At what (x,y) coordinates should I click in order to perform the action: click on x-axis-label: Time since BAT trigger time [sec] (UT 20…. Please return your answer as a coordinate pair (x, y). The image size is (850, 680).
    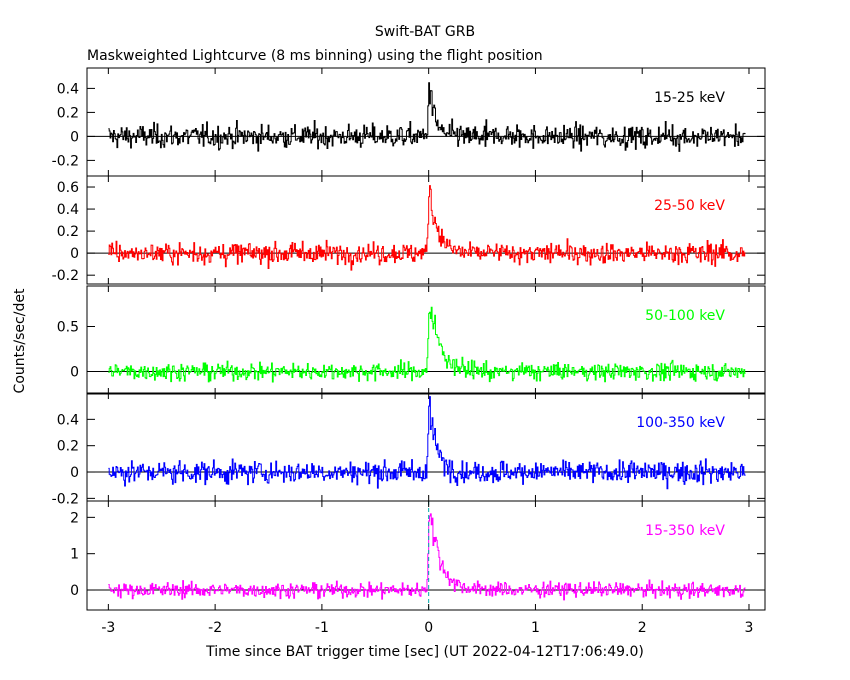
    Looking at the image, I should click on (424, 652).